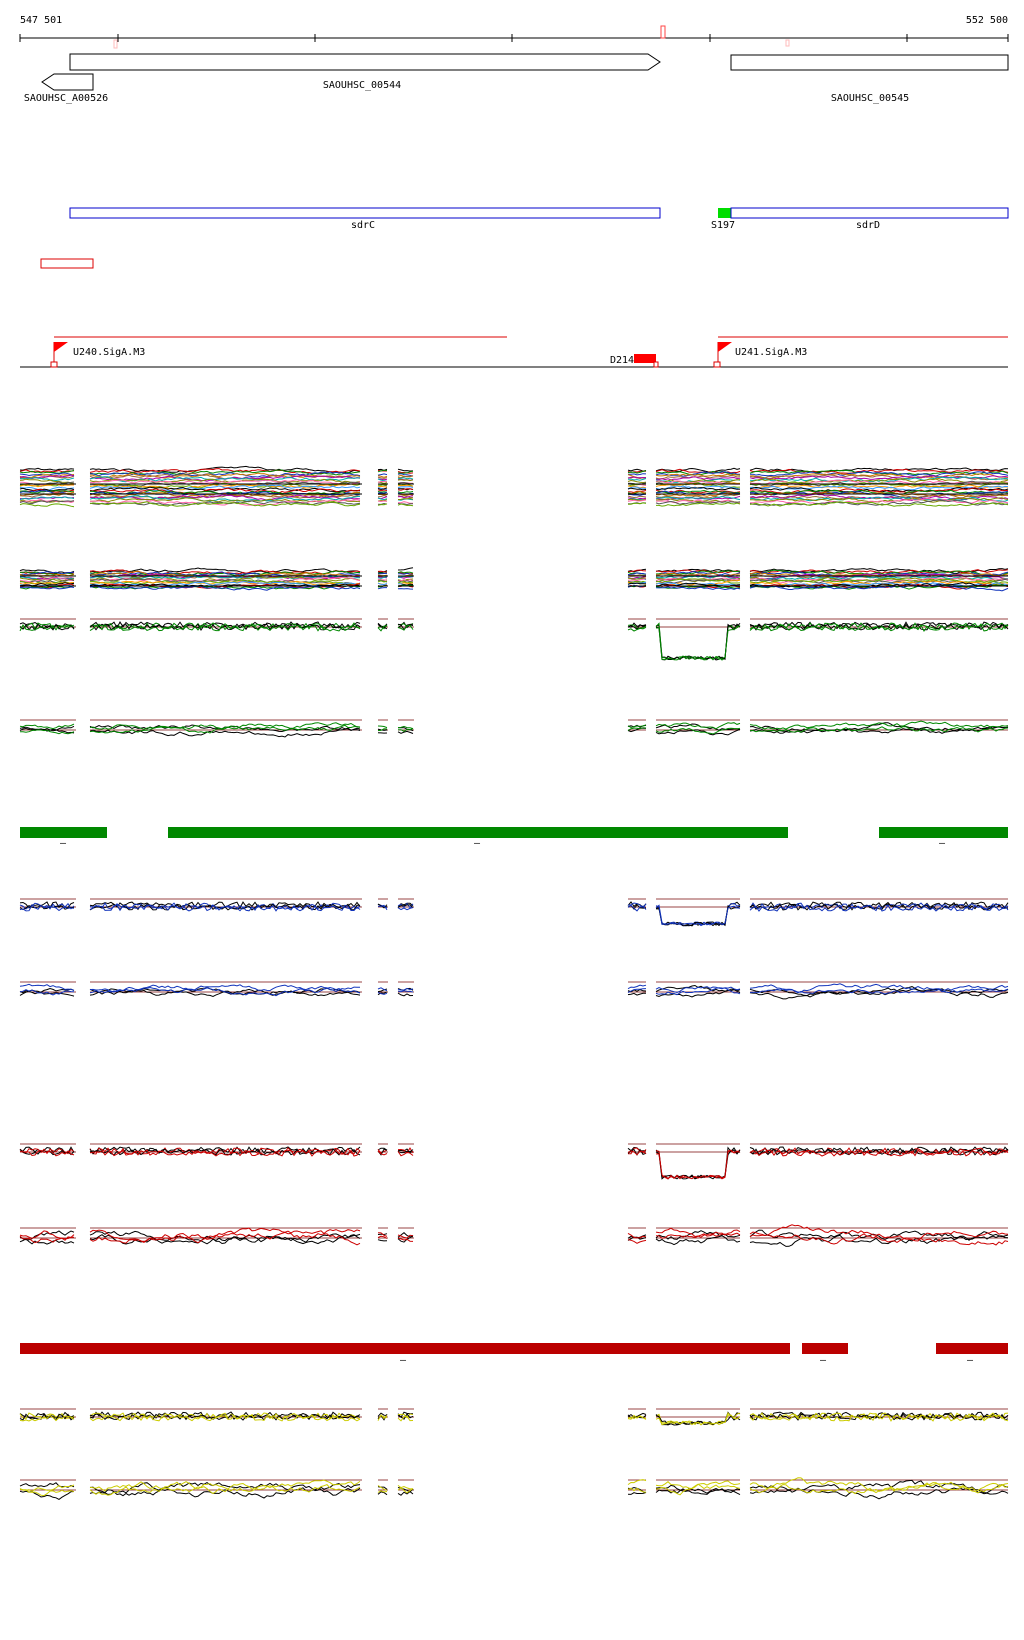  Describe the element at coordinates (365, 72) in the screenshot. I see `gene-saouhsc-00544: SAOUHSC_00544` at that location.